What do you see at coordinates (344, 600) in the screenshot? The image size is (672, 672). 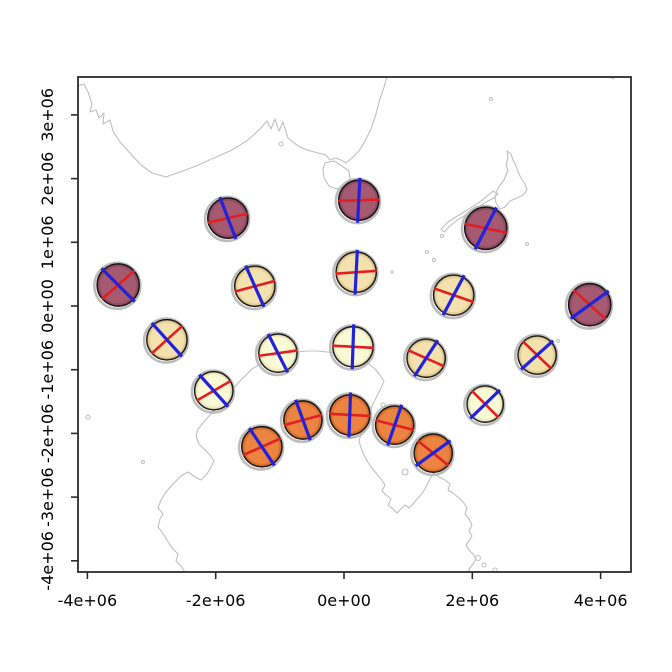 I see `x-tick-label: 0e+00` at bounding box center [344, 600].